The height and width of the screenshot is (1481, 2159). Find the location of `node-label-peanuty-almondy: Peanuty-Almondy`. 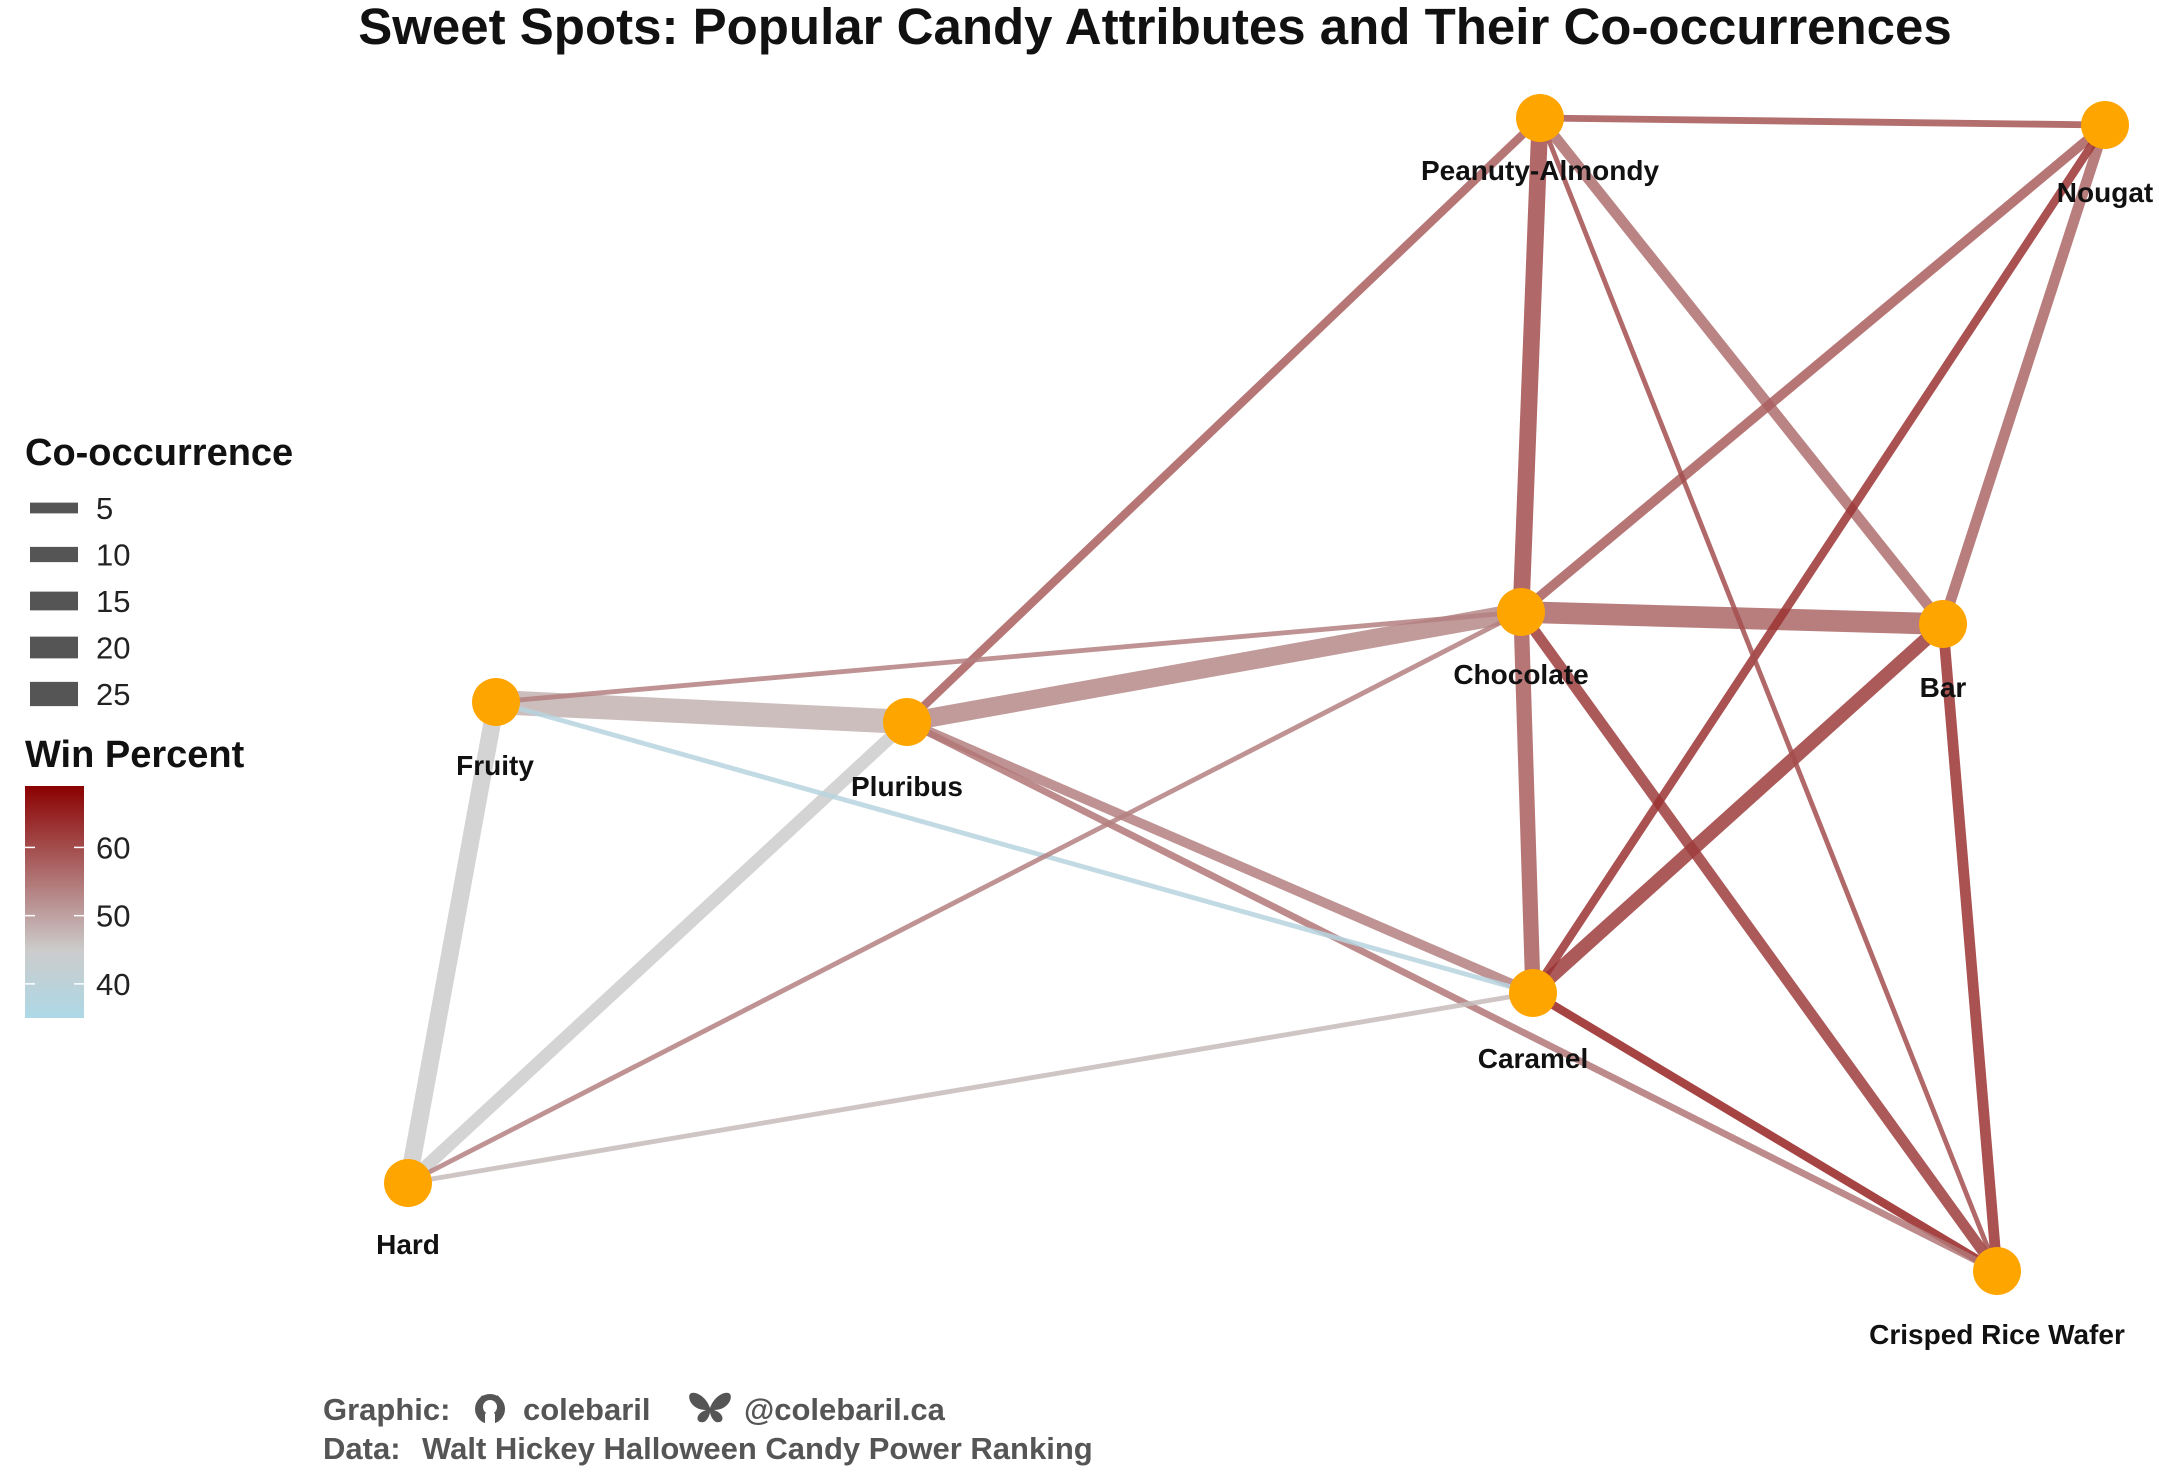

node-label-peanuty-almondy: Peanuty-Almondy is located at coordinates (1540, 170).